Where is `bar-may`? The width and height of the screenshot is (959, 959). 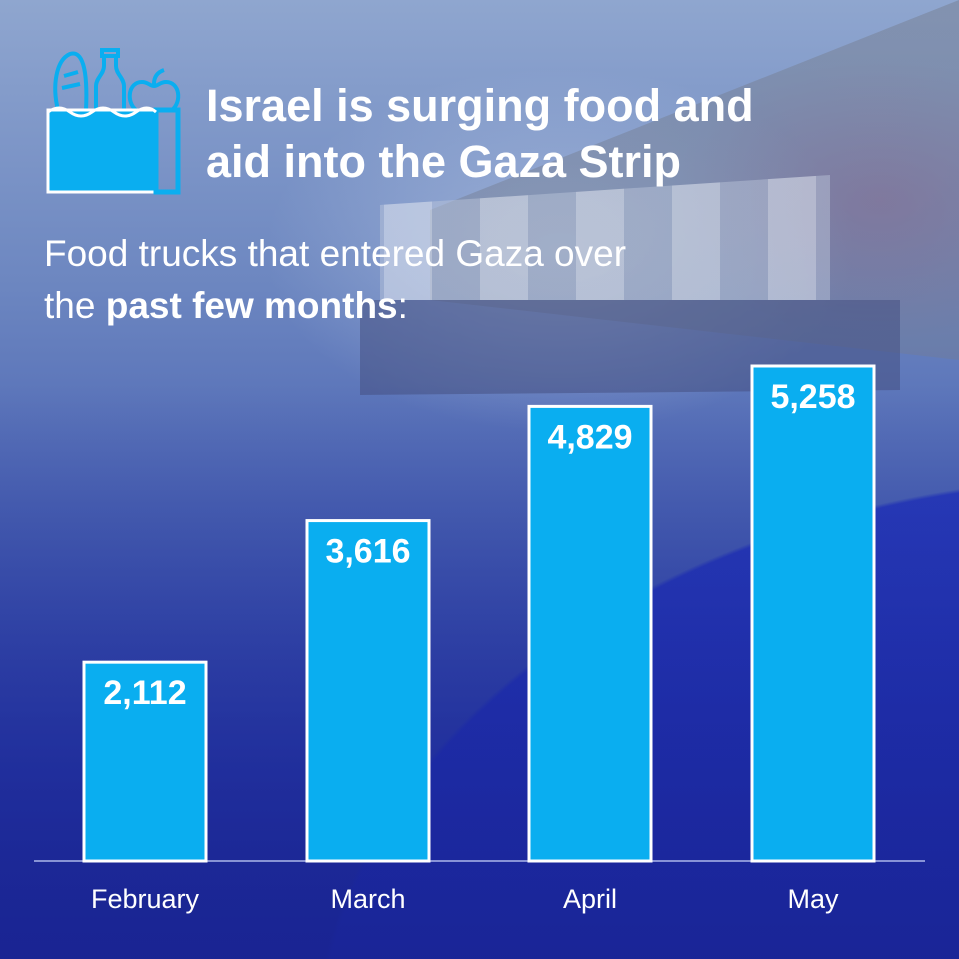
bar-may is located at coordinates (813, 613).